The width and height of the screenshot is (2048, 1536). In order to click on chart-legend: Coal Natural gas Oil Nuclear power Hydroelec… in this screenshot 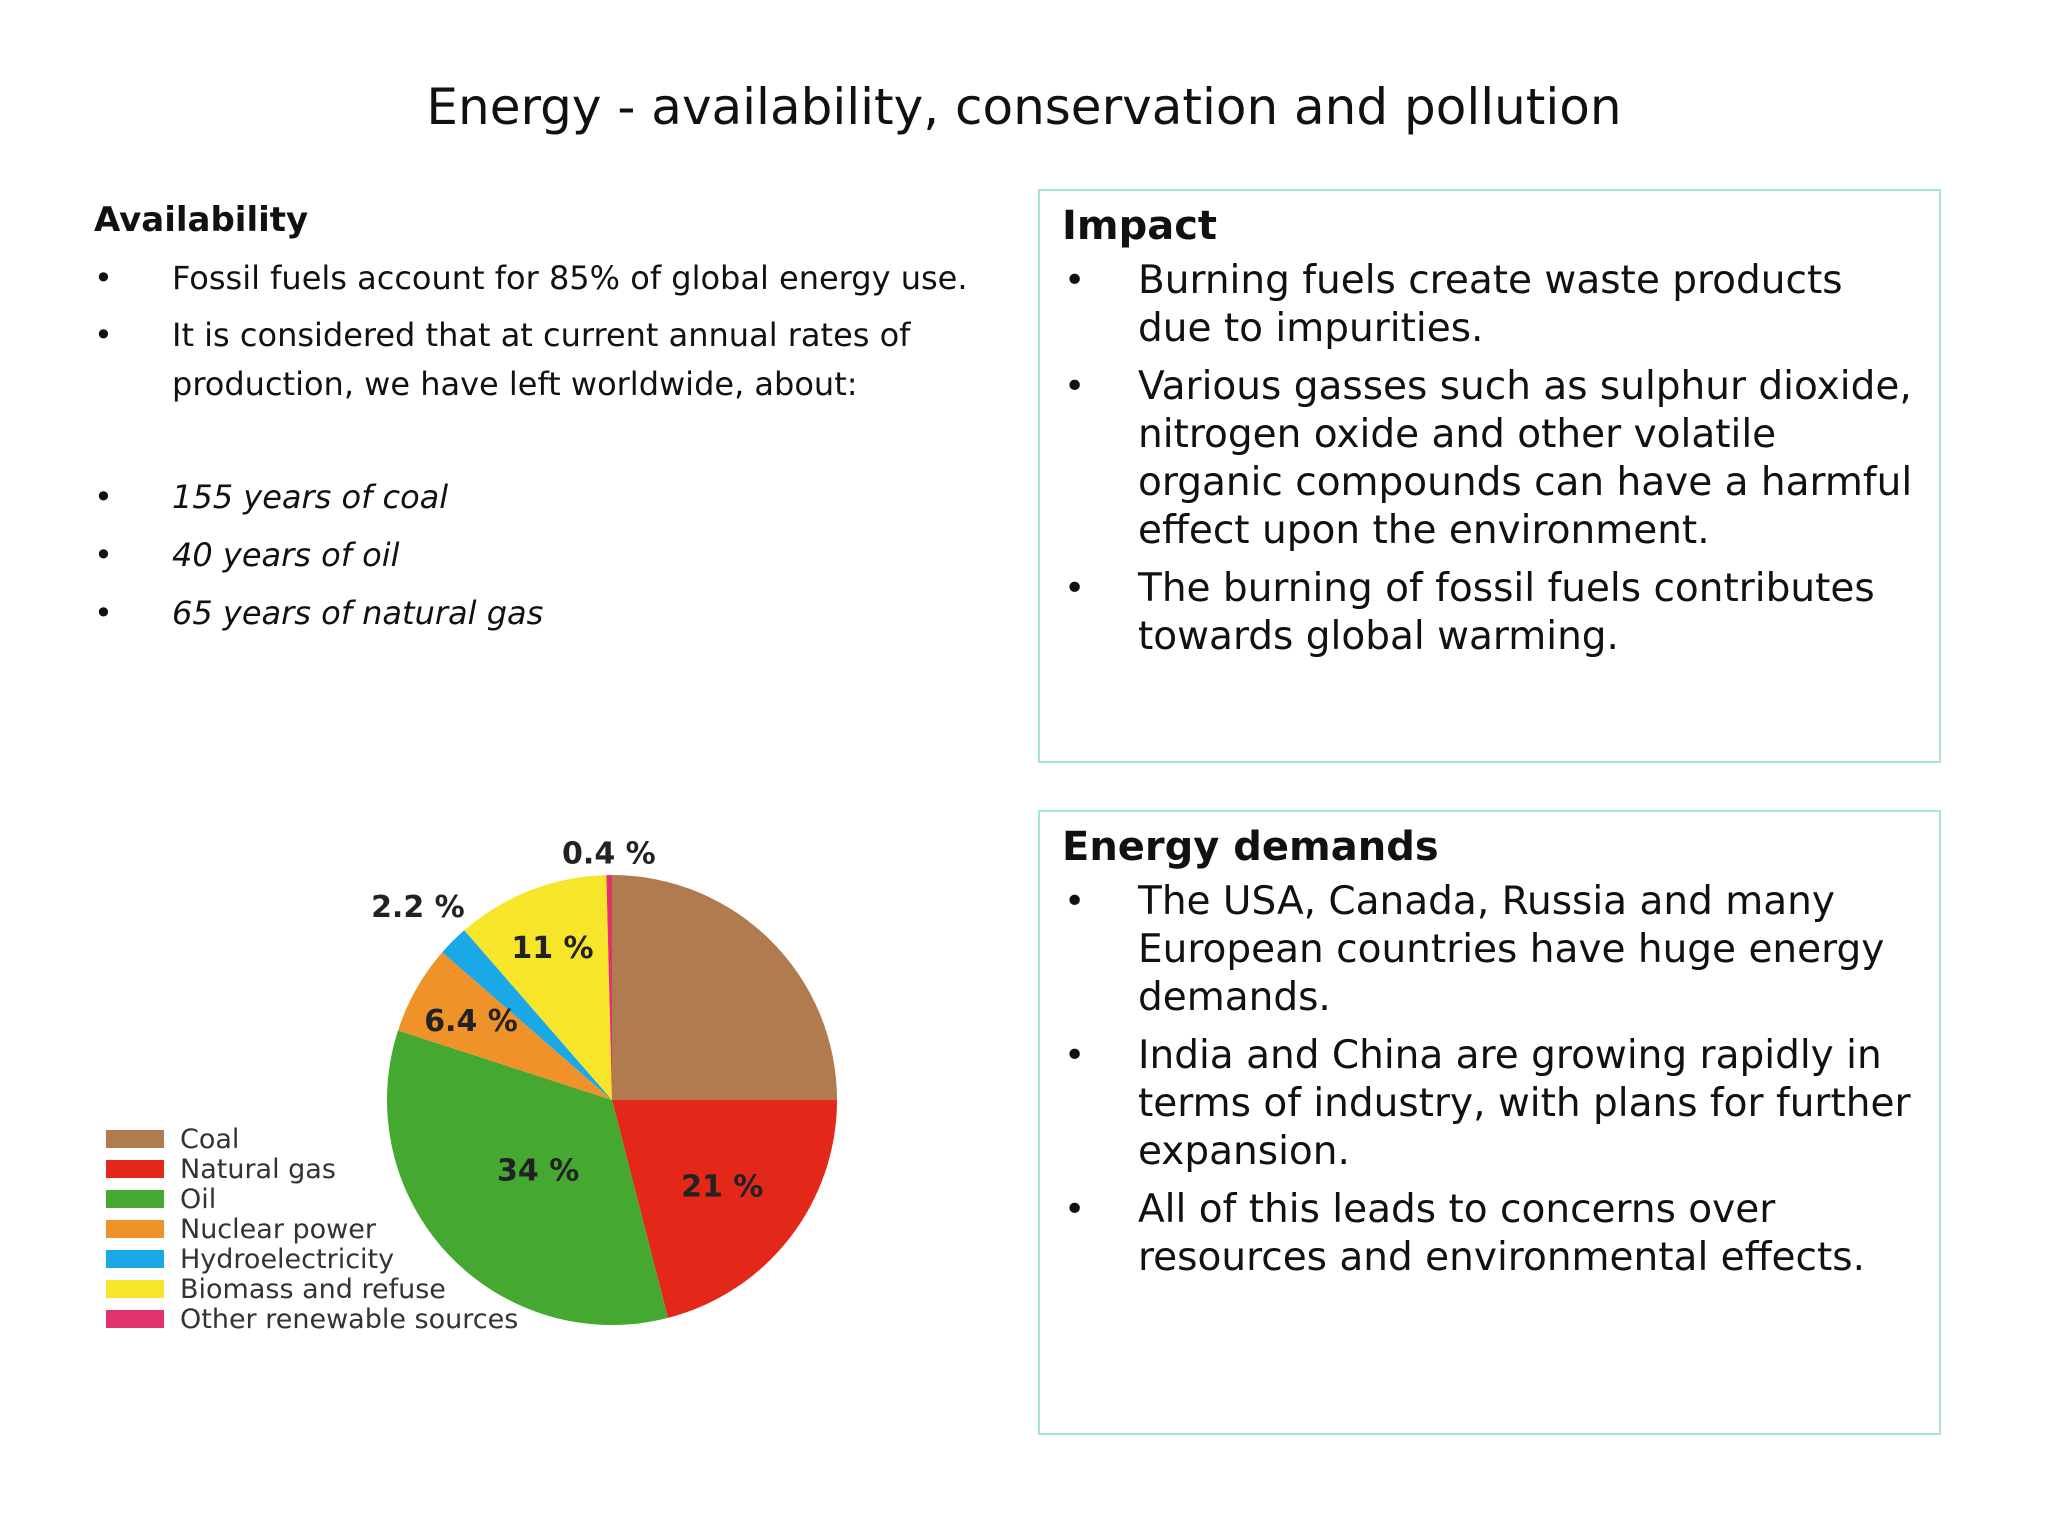, I will do `click(312, 1229)`.